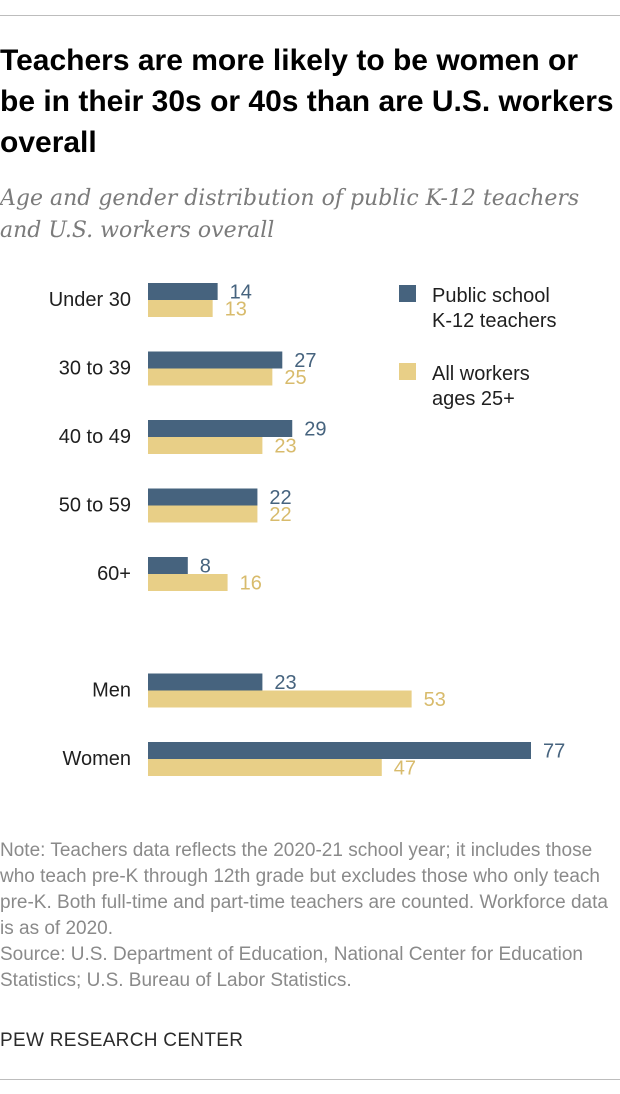  I want to click on value-label-public-school-k-12-teachers-women: 77, so click(554, 752).